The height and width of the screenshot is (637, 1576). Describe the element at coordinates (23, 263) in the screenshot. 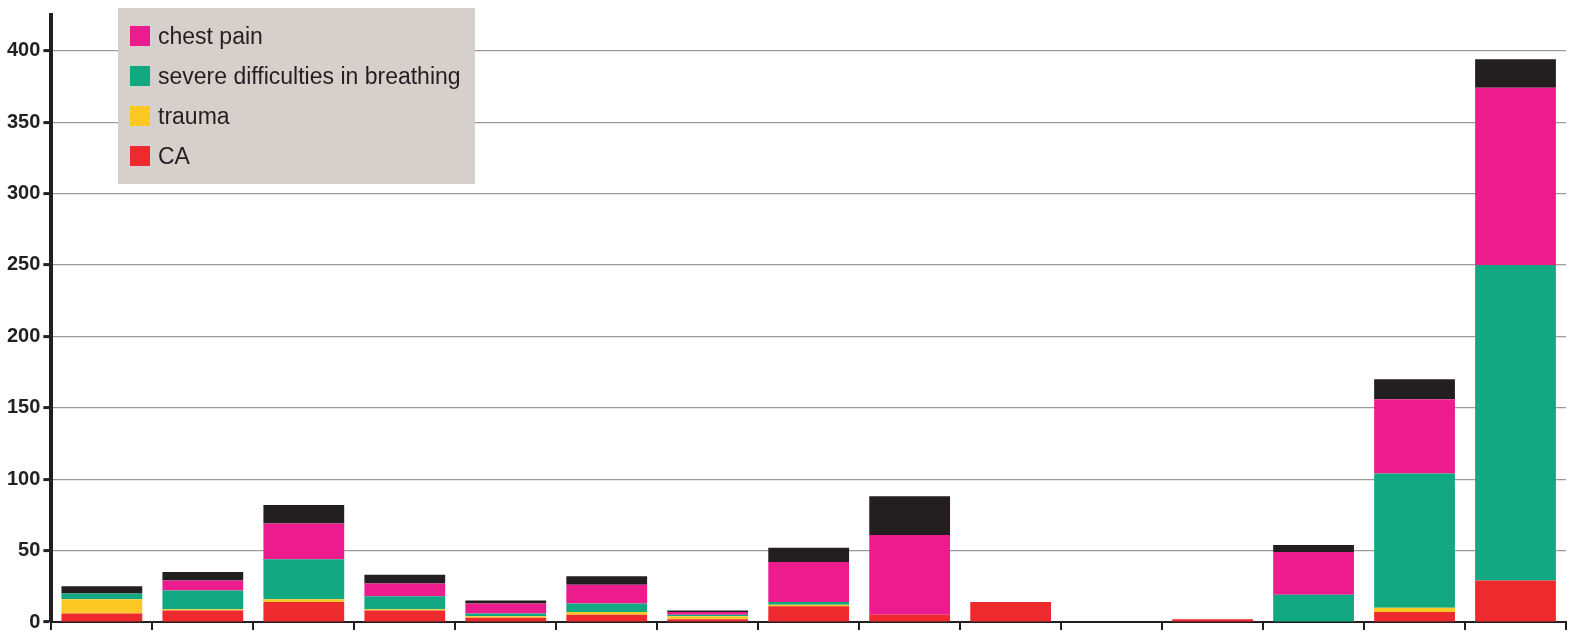

I see `y-tick-label: 250` at that location.